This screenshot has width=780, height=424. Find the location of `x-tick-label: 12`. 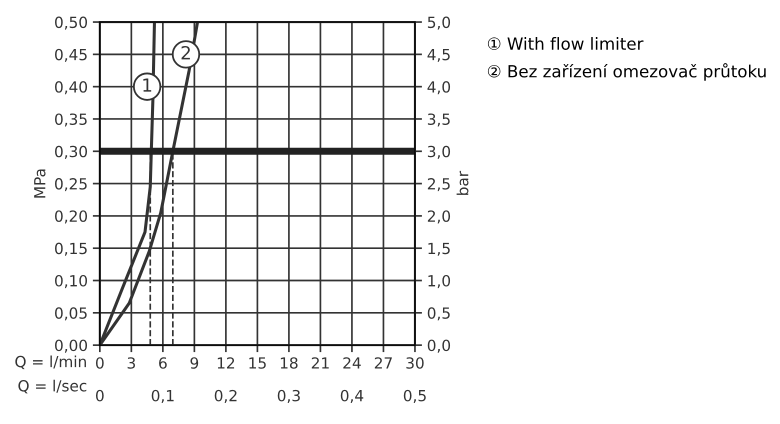

x-tick-label: 12 is located at coordinates (226, 363).